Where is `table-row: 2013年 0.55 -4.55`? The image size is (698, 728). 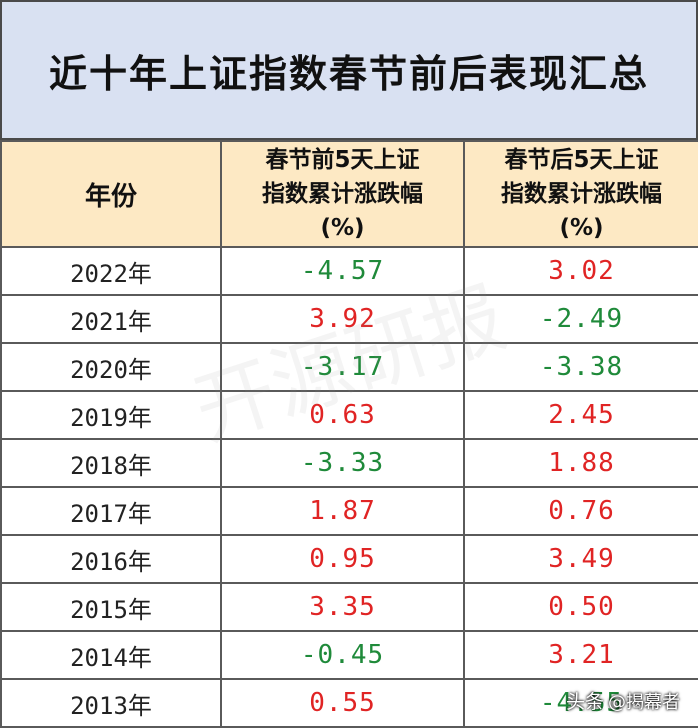 table-row: 2013年 0.55 -4.55 is located at coordinates (349, 703).